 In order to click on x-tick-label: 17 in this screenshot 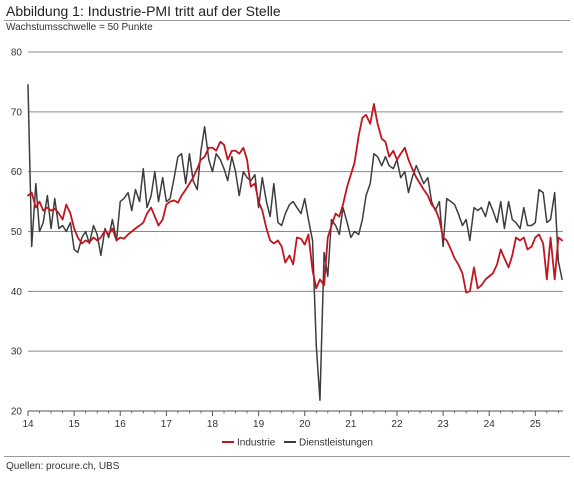, I will do `click(167, 424)`.